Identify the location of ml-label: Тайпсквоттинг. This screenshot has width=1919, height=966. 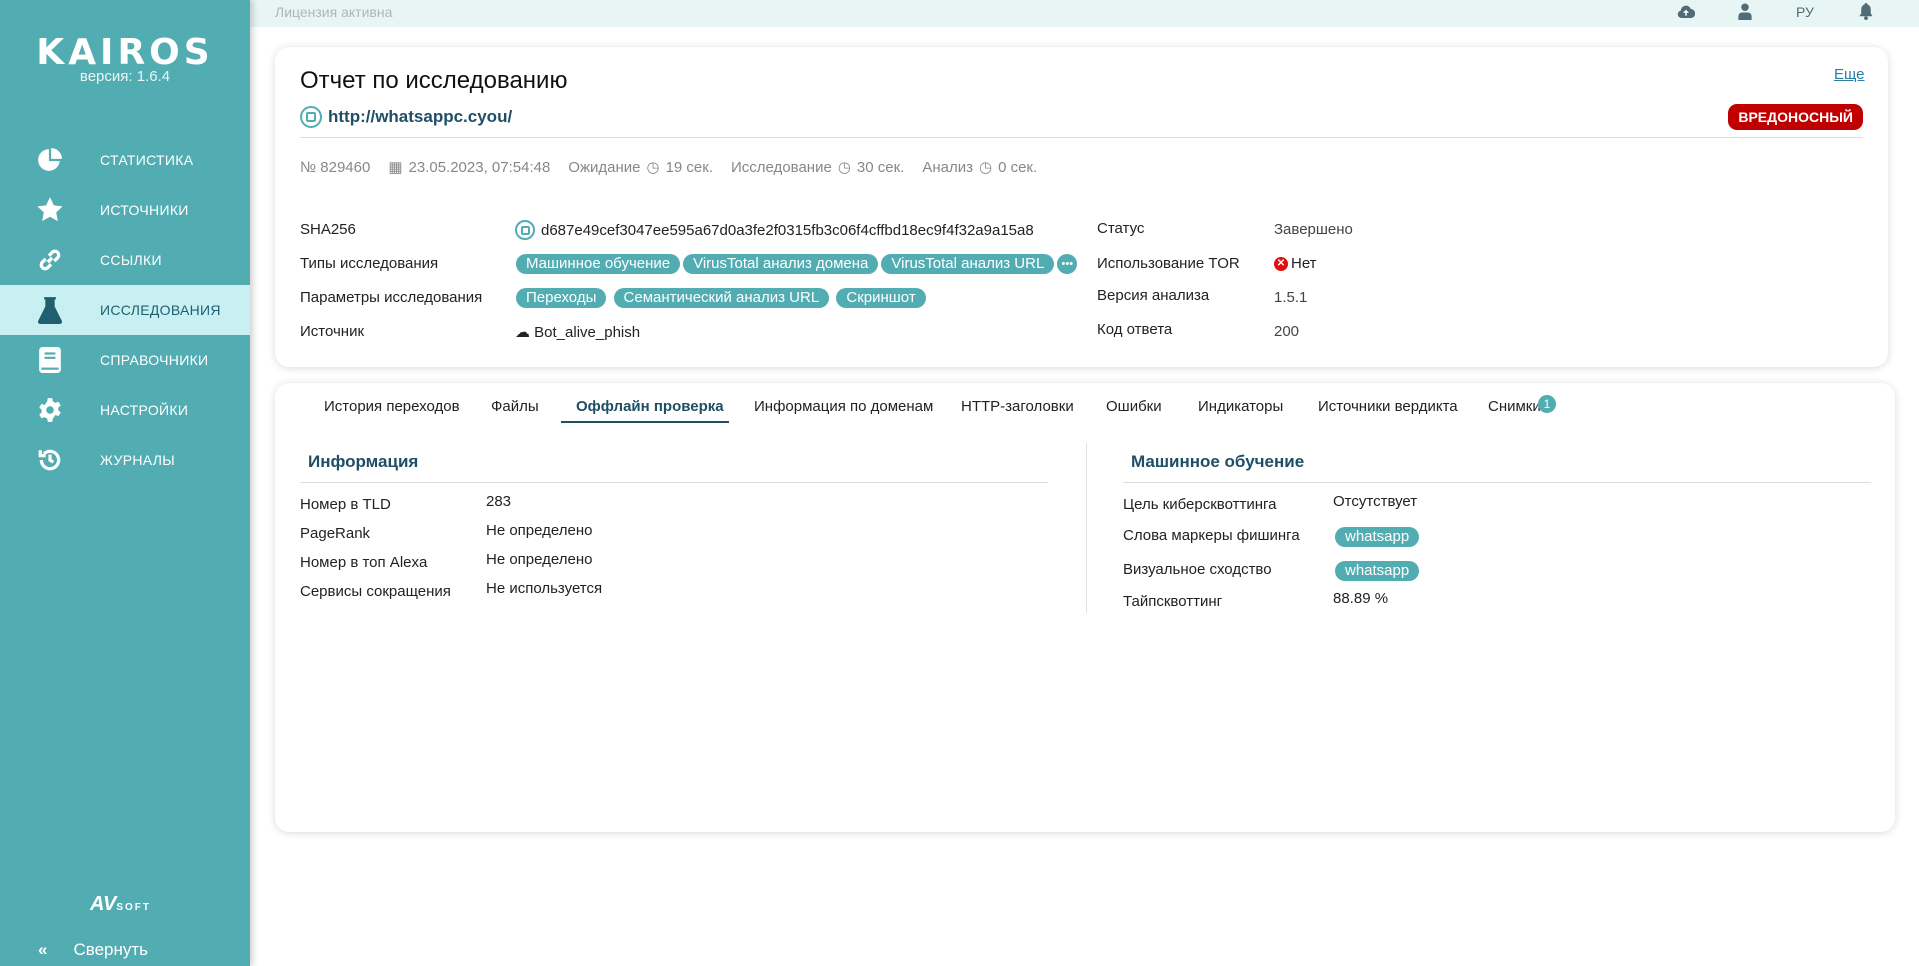
(1173, 601).